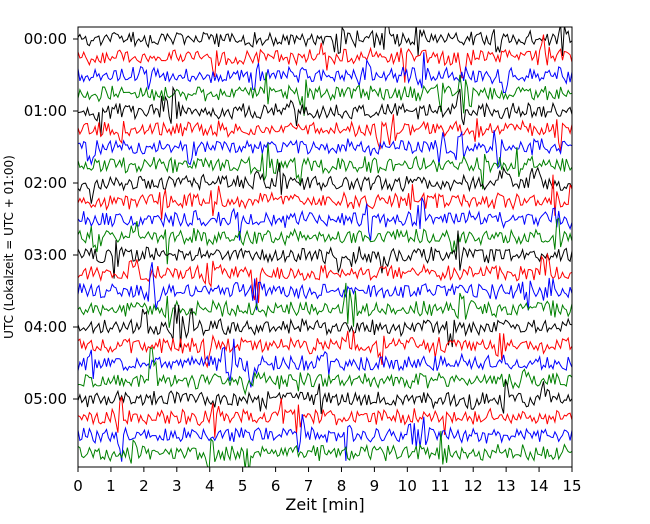 The image size is (650, 524). What do you see at coordinates (243, 486) in the screenshot?
I see `x-tick-label-5: 5` at bounding box center [243, 486].